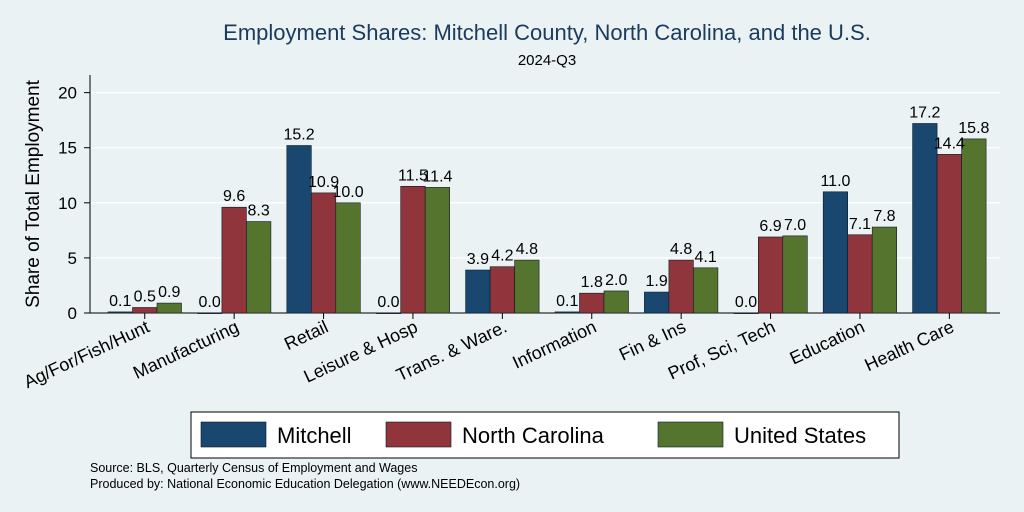 The width and height of the screenshot is (1024, 512). Describe the element at coordinates (437, 176) in the screenshot. I see `data-label: 11.4` at that location.